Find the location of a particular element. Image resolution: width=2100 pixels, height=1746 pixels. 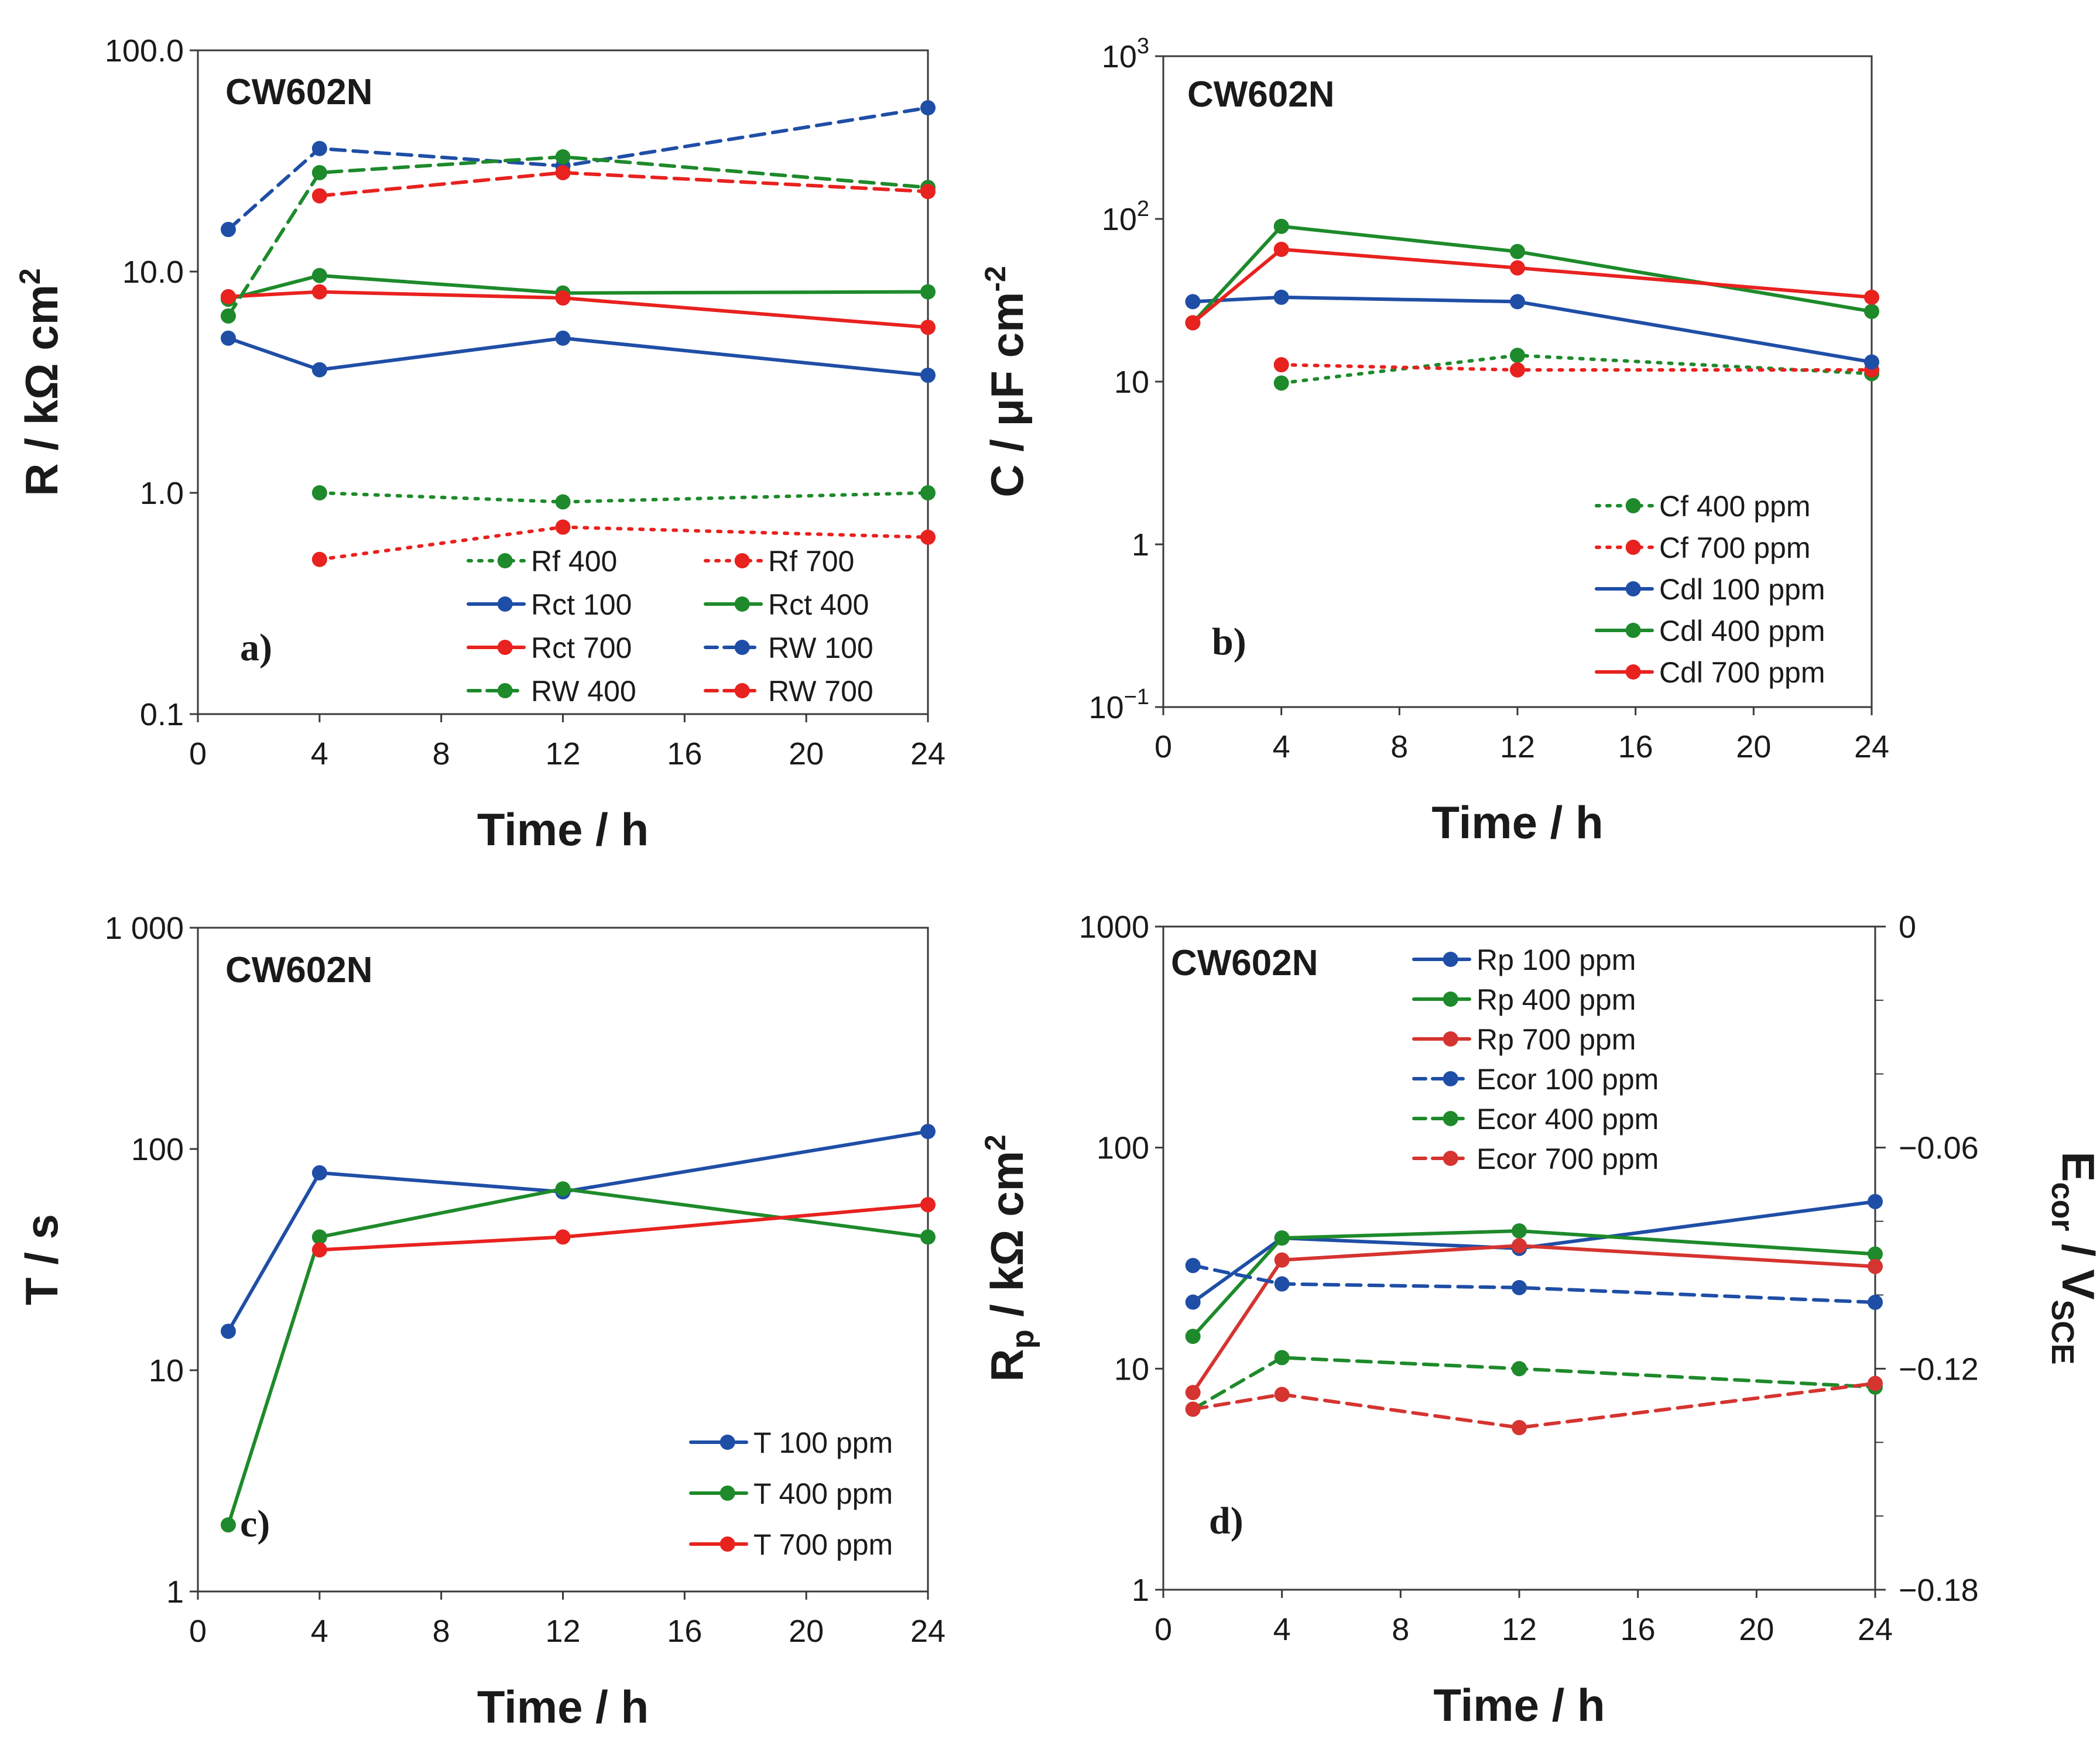

legend-item: Rct 100 is located at coordinates (549, 604).